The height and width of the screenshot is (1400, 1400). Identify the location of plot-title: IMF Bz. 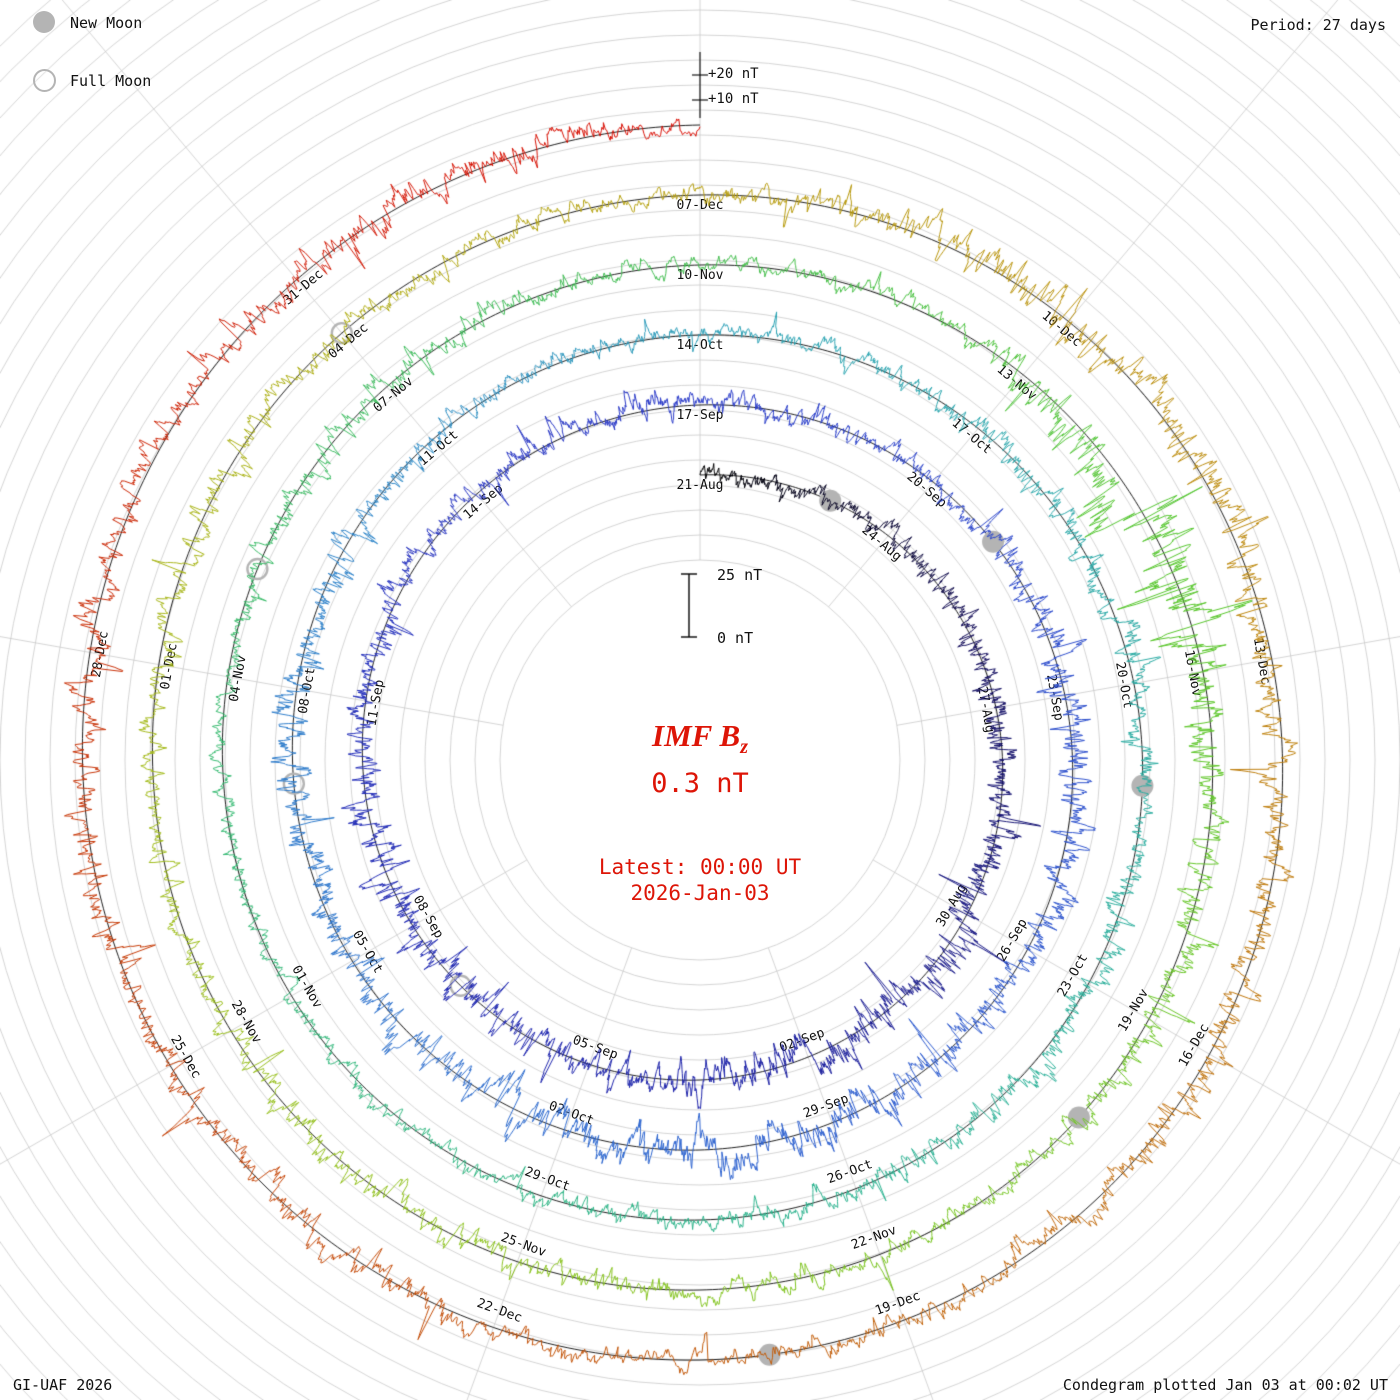
(700, 738).